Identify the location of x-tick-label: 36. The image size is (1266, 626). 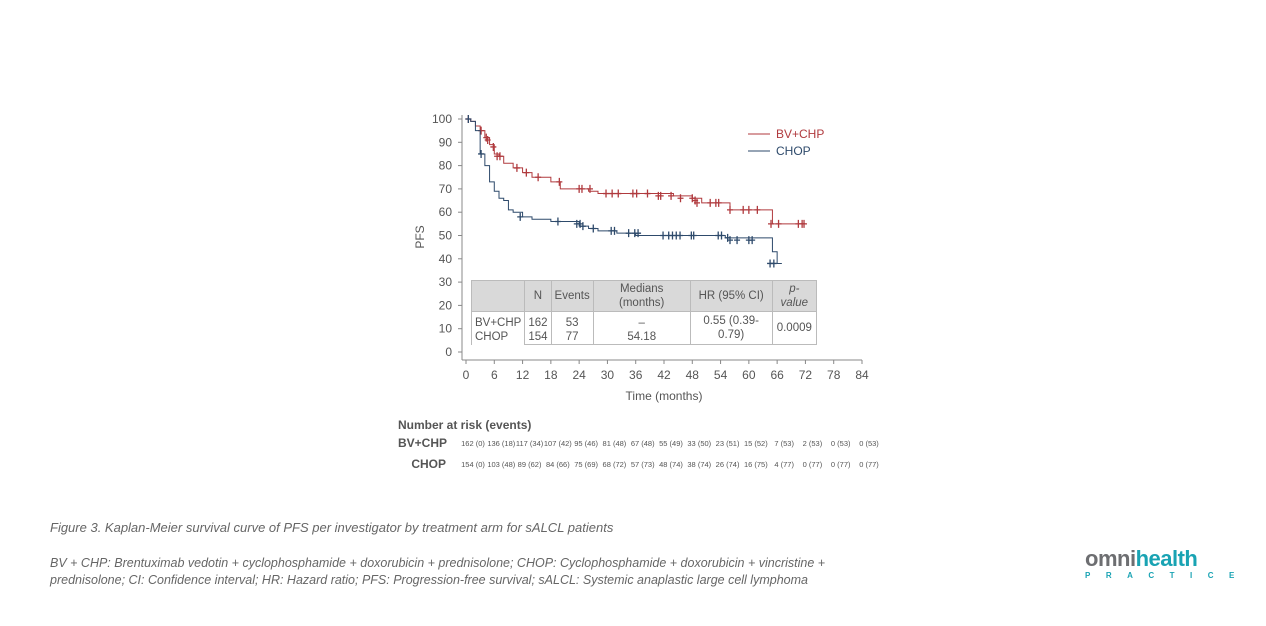
(636, 375).